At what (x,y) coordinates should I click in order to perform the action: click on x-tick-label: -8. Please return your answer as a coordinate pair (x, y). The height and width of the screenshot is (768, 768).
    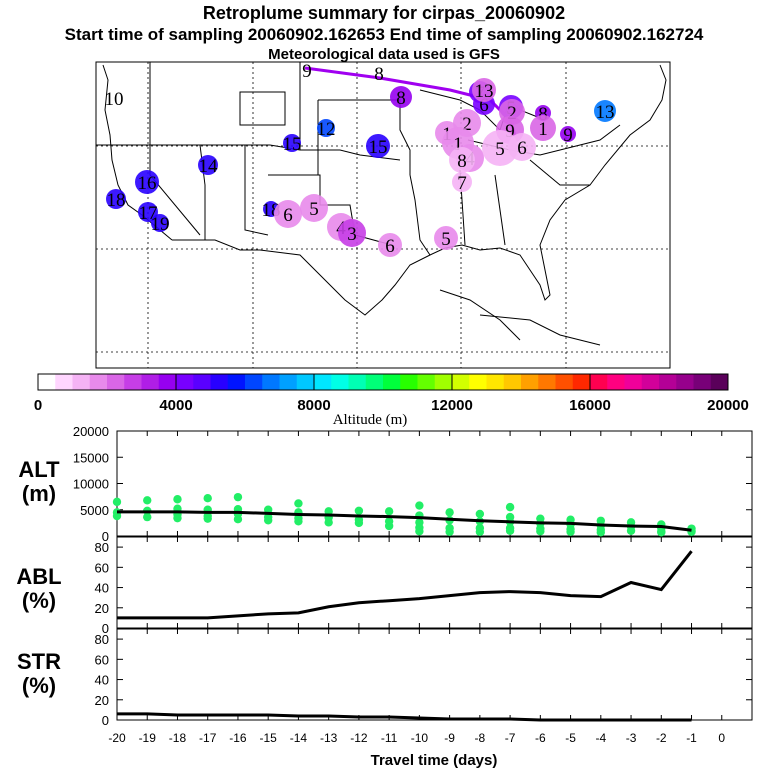
    Looking at the image, I should click on (480, 738).